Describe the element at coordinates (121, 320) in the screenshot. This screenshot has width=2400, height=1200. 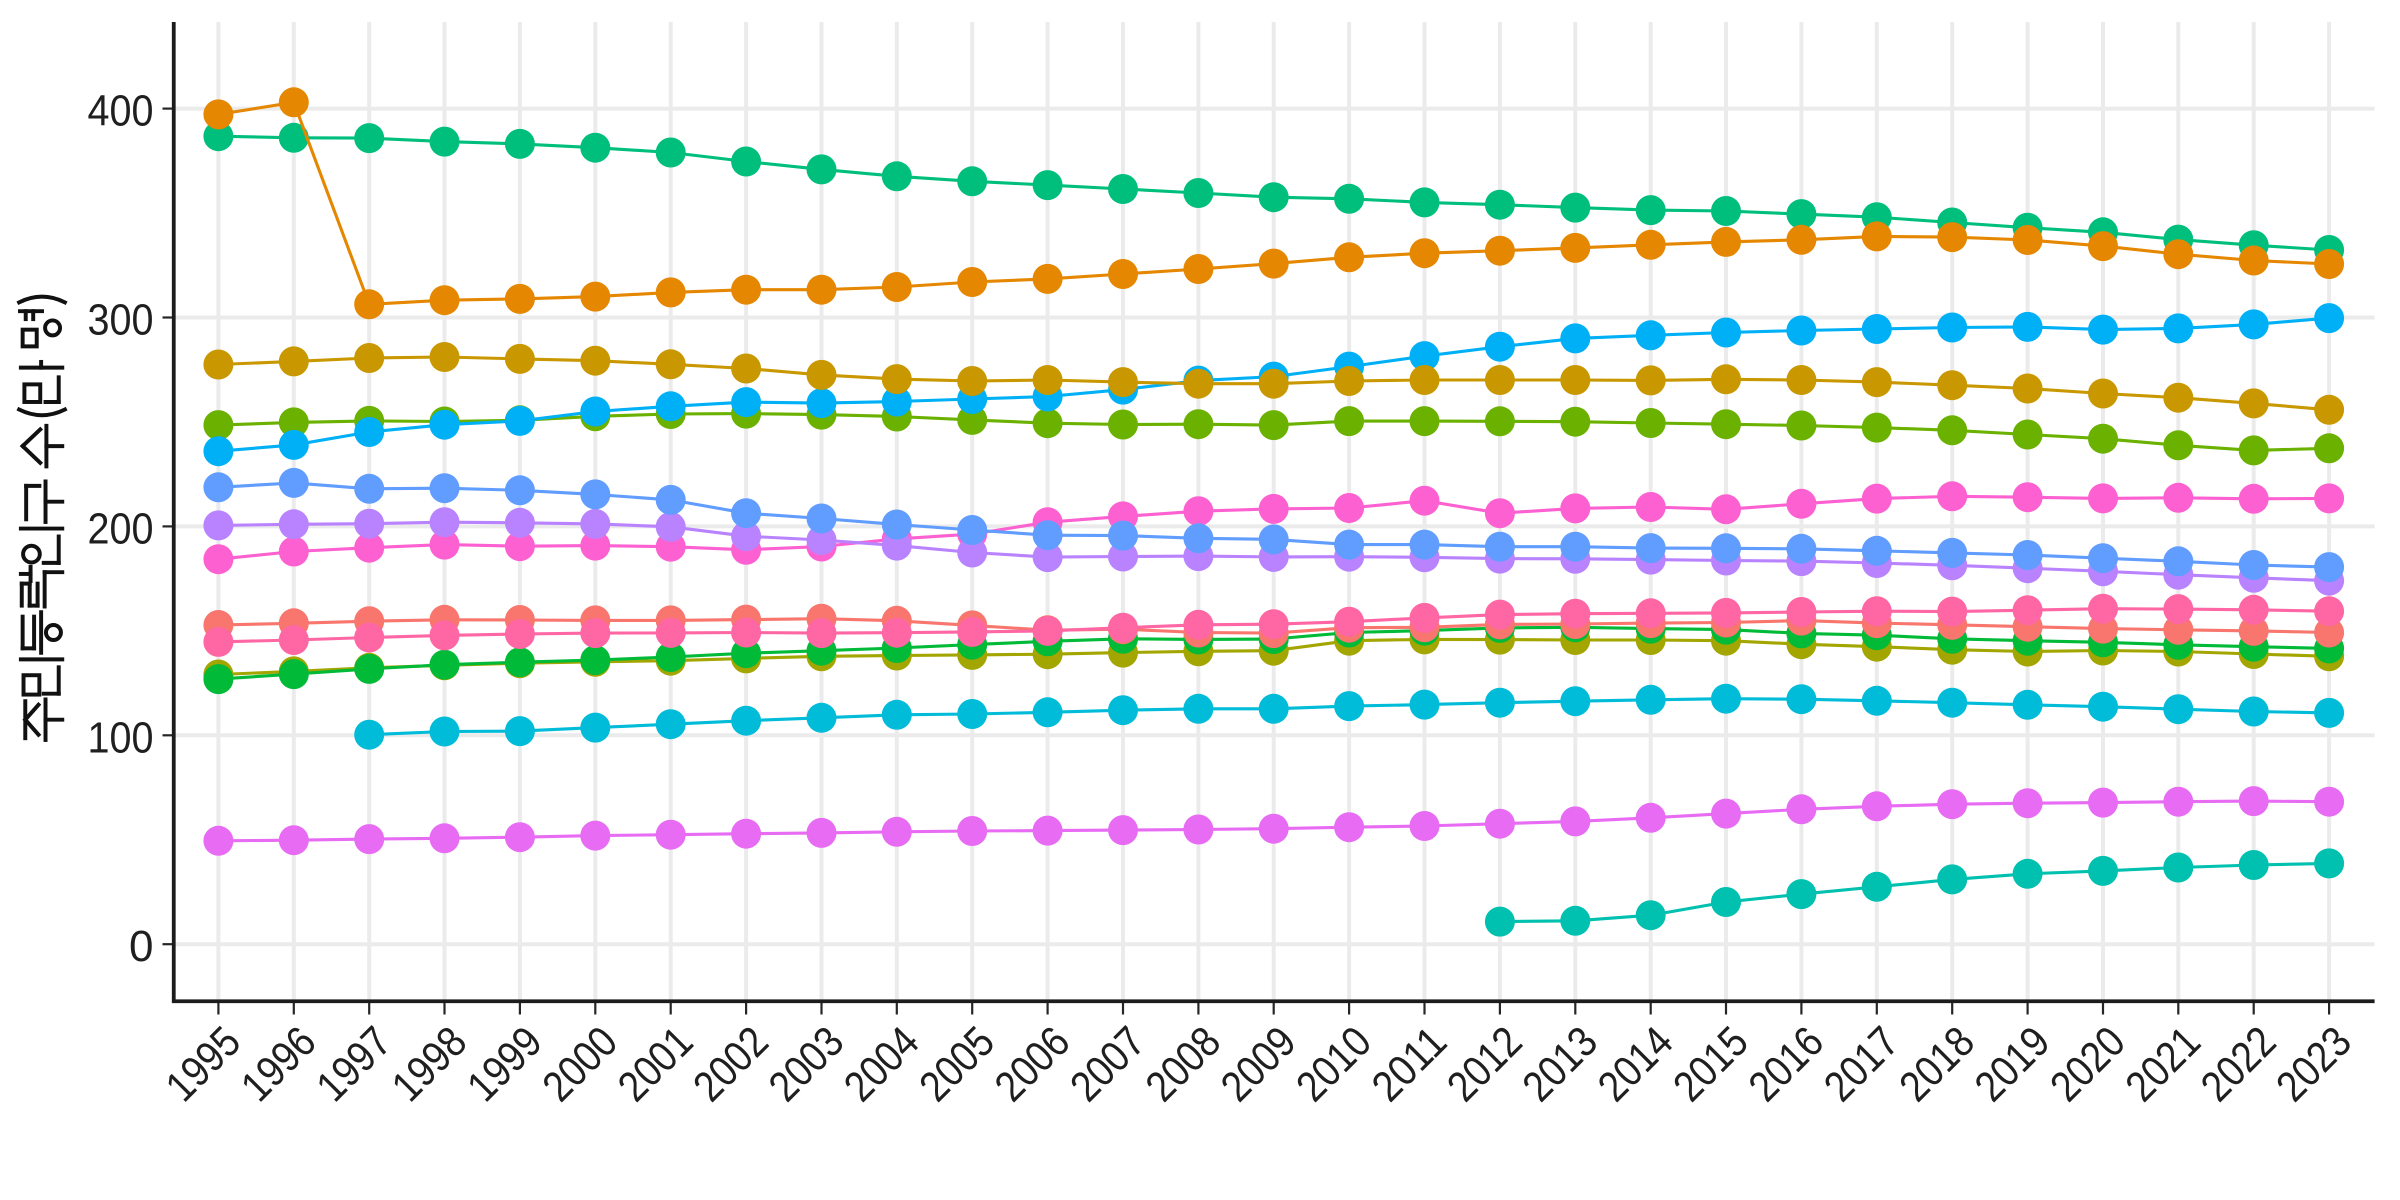
I see `svg-text: 300` at that location.